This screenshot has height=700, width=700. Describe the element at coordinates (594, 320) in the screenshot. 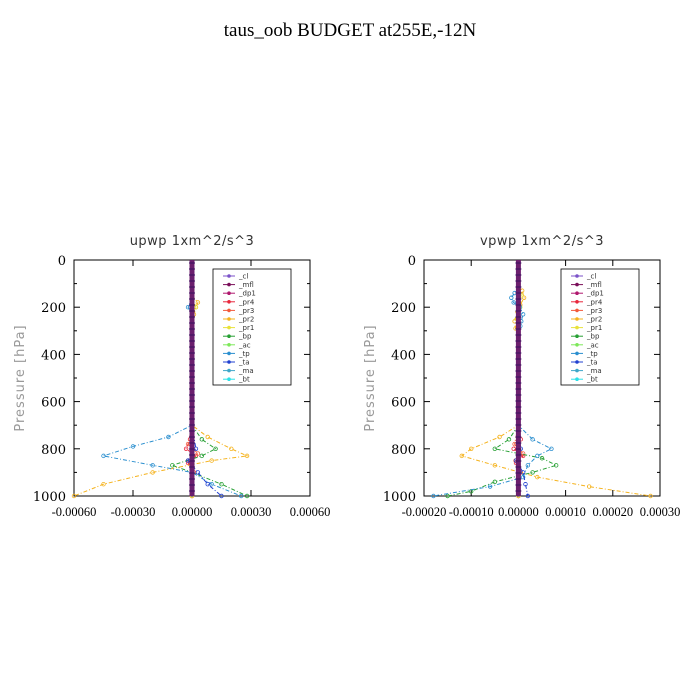

I see `legend-label-pr2: _pr2` at that location.